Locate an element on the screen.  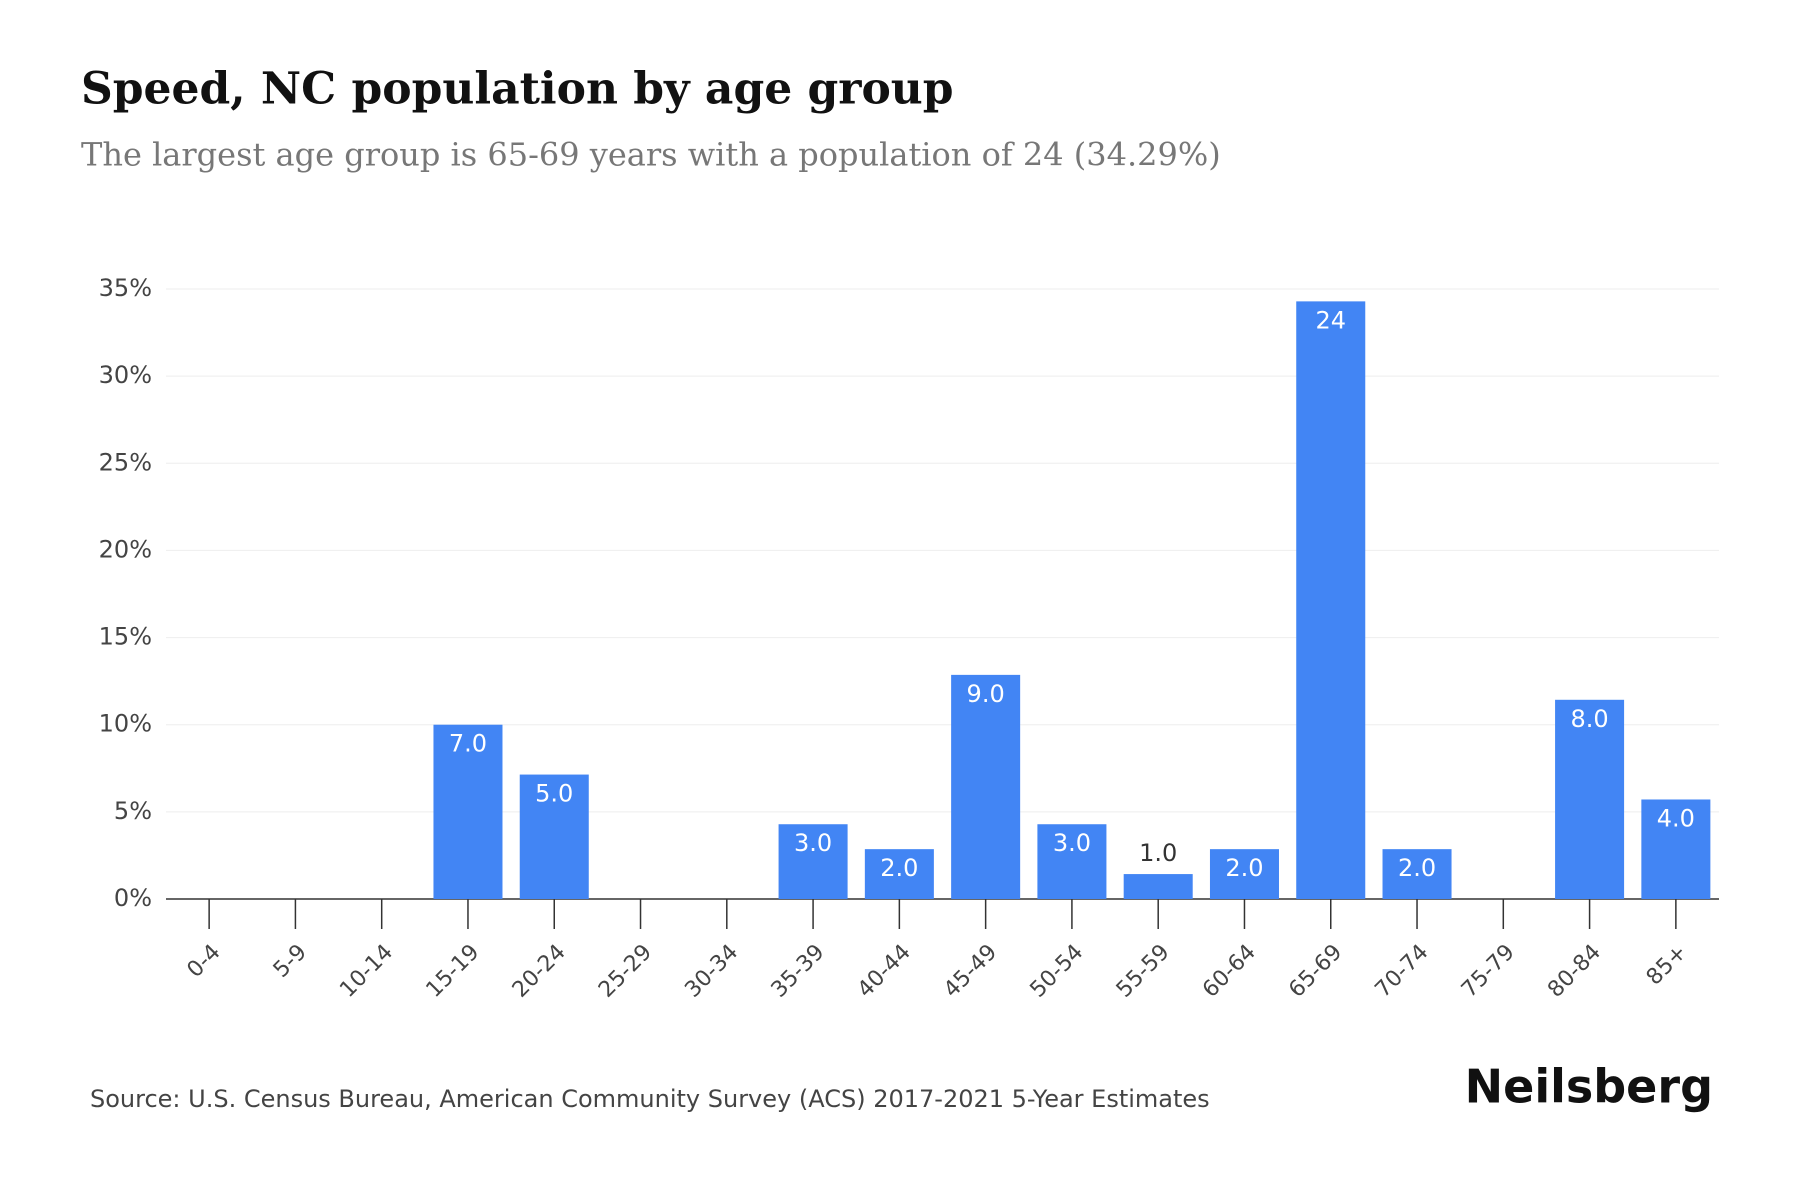
x-tick-label: 65-69 is located at coordinates (1315, 971).